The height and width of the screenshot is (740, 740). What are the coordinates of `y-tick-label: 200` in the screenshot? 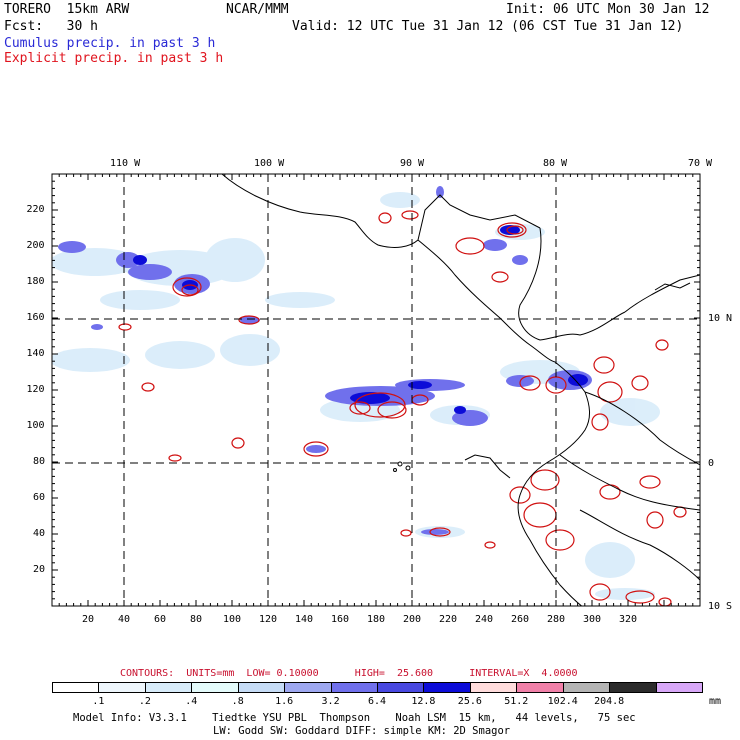 It's located at (35, 245).